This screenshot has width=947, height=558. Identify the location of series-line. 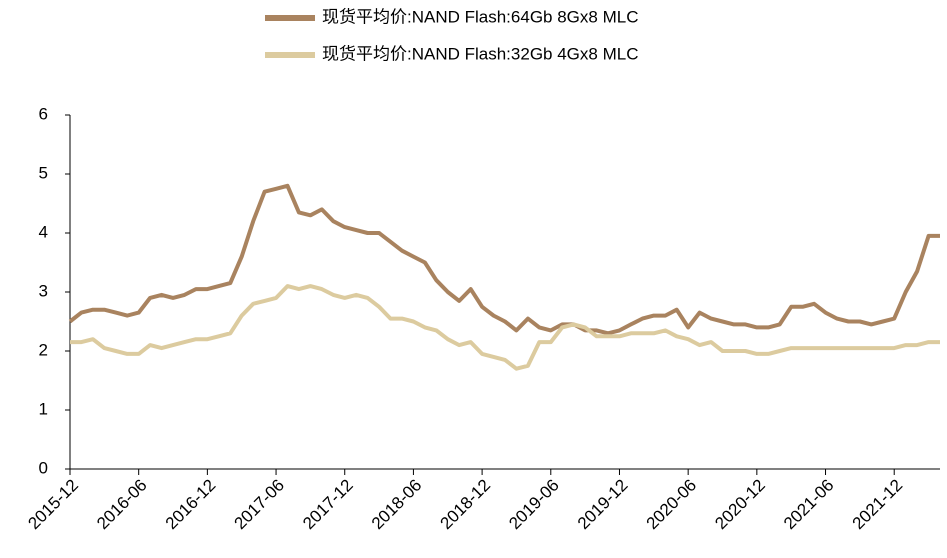
(505, 327).